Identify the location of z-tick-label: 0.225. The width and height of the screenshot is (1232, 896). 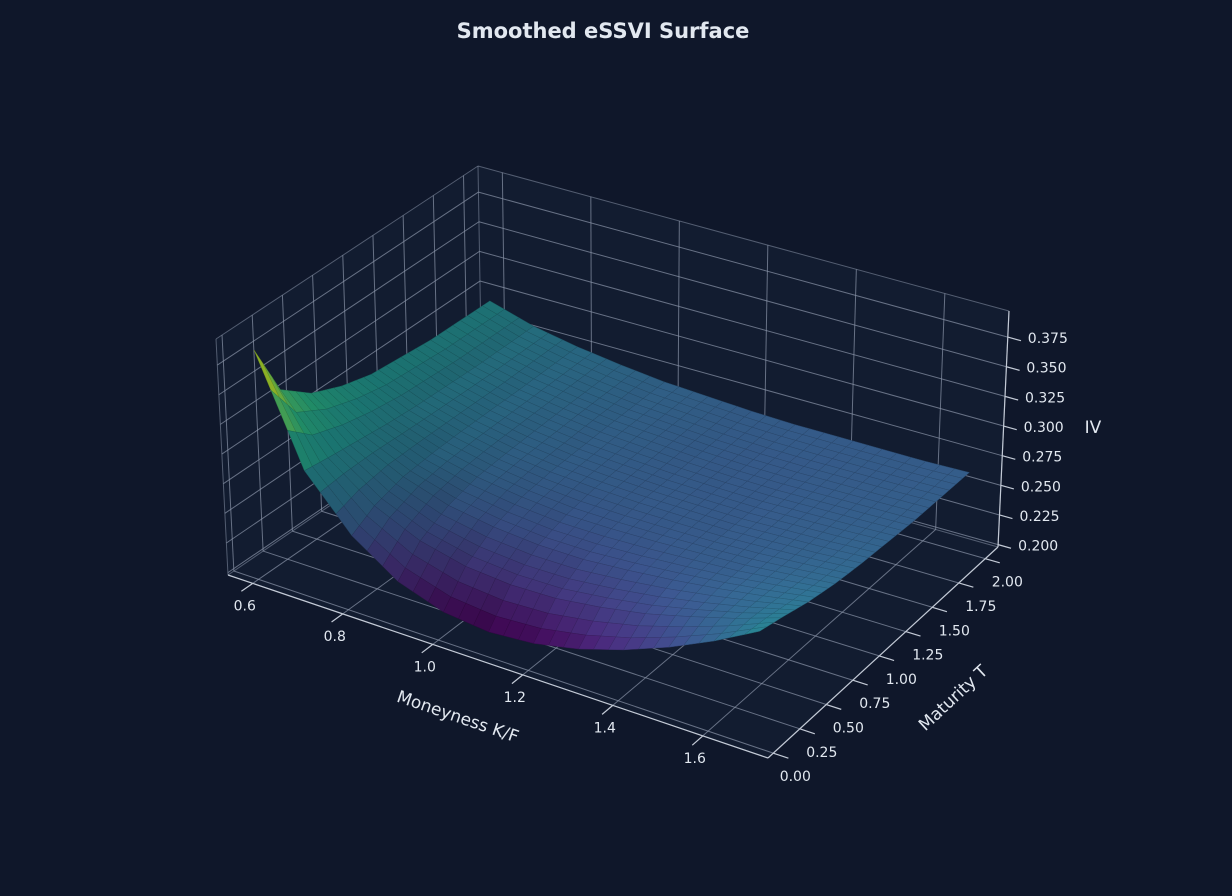
(1039, 517).